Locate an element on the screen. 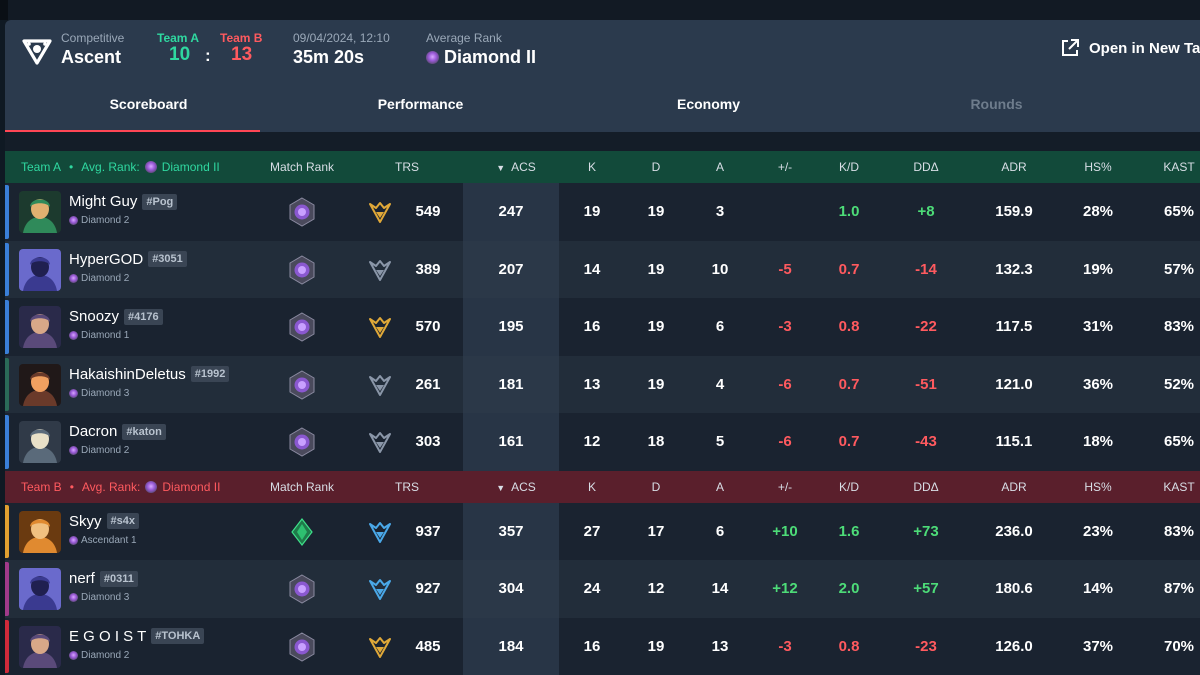 The image size is (1200, 675). tab-performance: Performance is located at coordinates (420, 104).